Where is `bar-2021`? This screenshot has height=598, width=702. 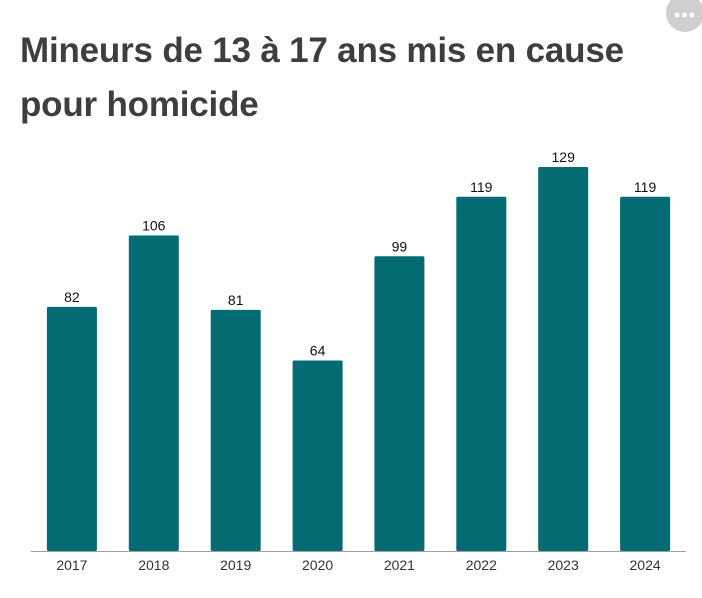 bar-2021 is located at coordinates (399, 403).